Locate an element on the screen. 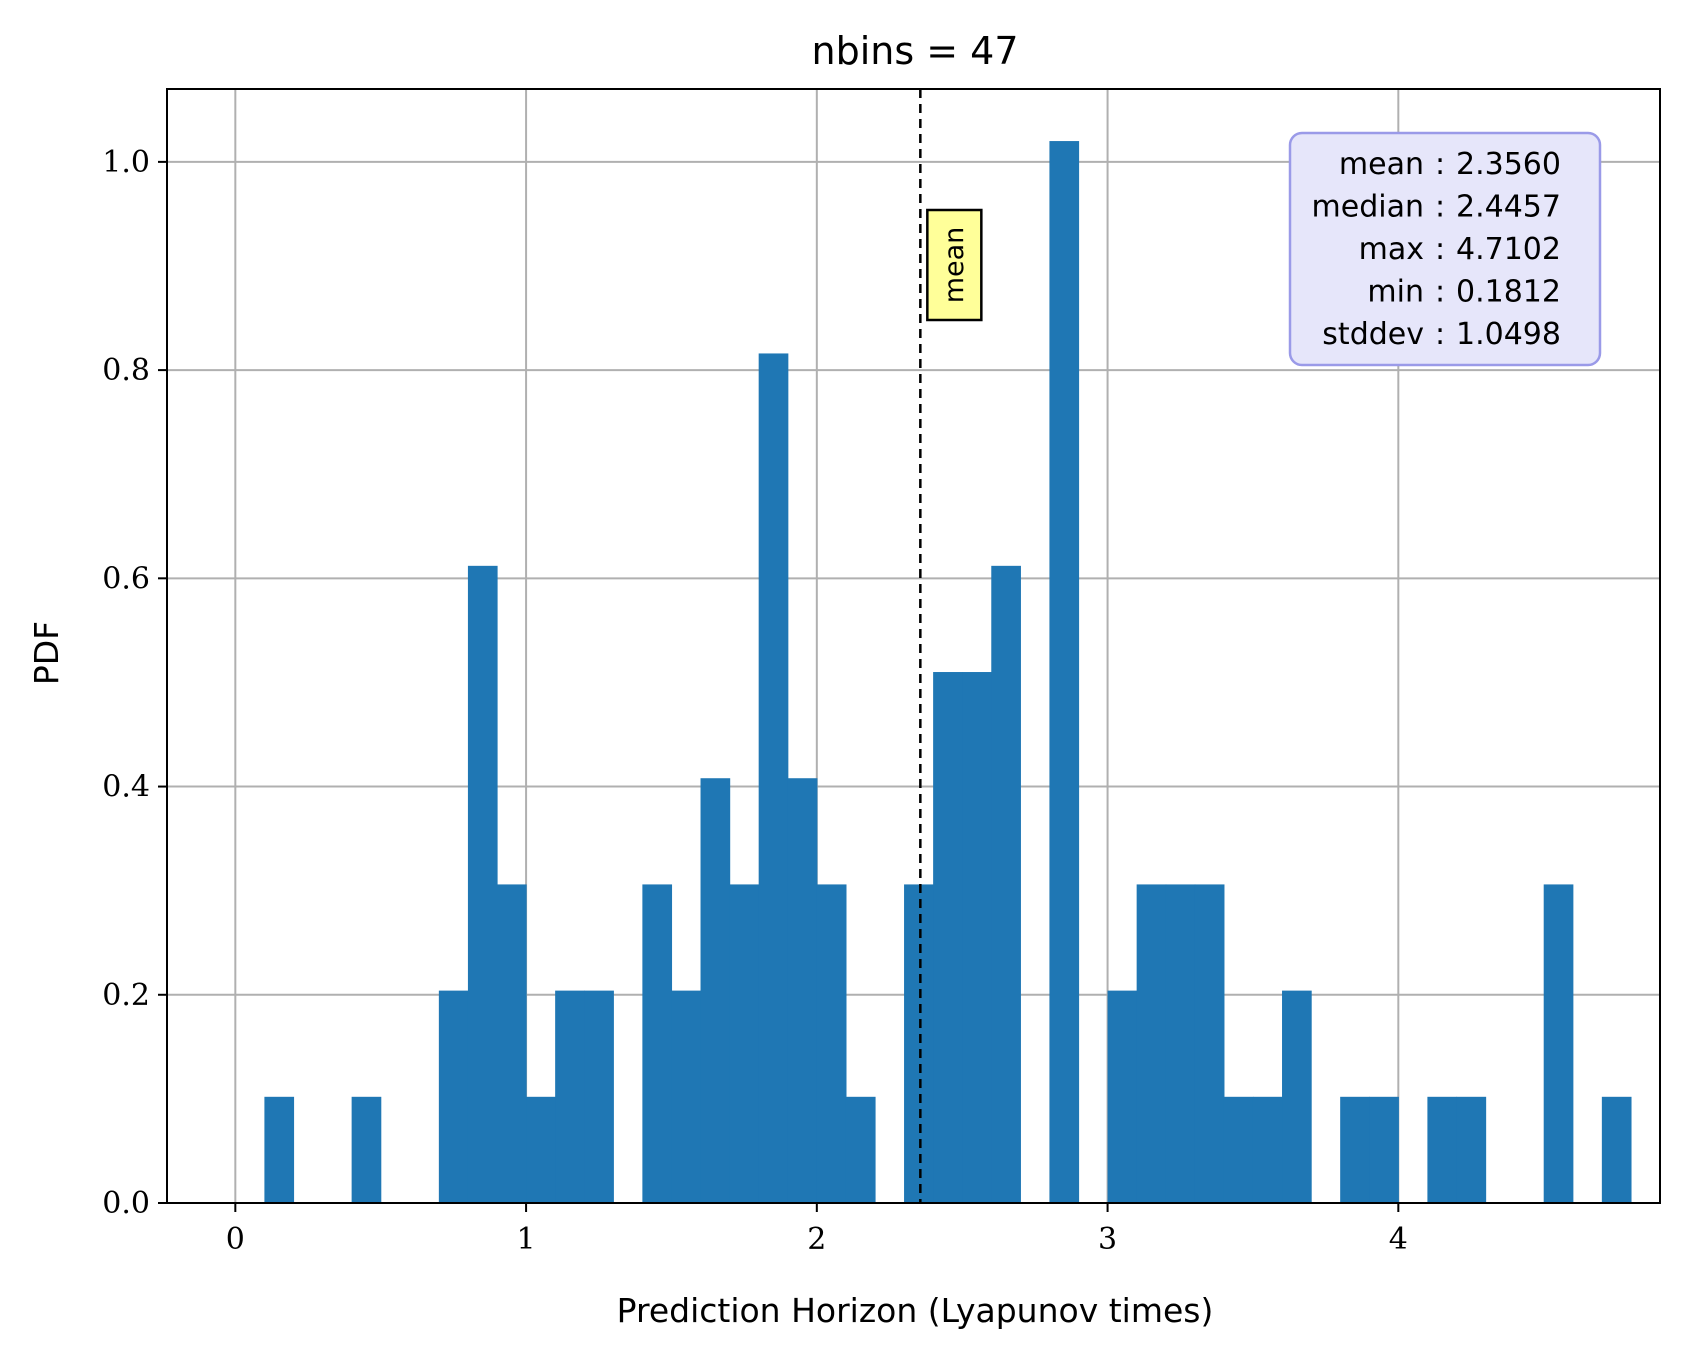  y-axis-label: PDF is located at coordinates (46, 653).